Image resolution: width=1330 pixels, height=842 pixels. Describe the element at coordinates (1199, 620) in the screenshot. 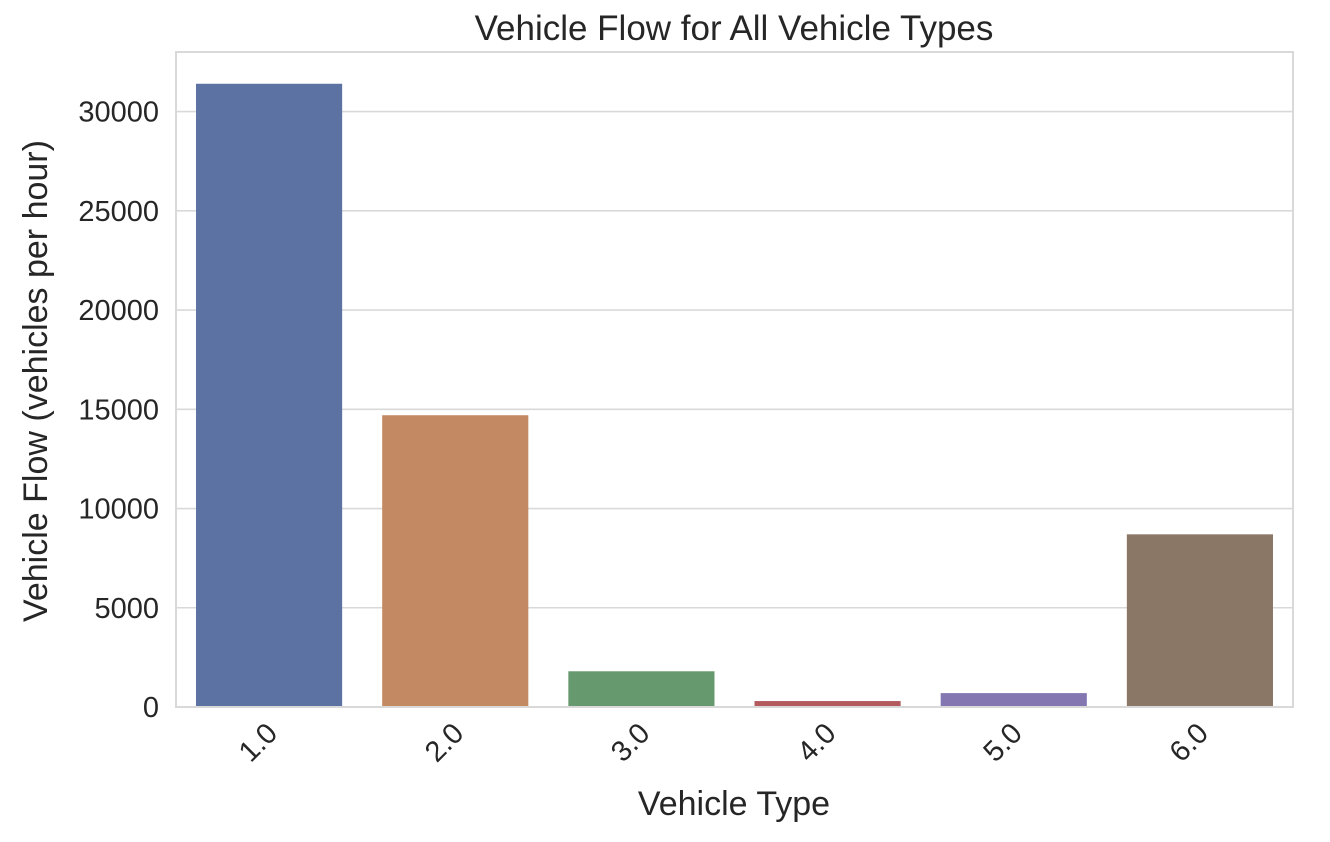

I see `bar-6.0` at that location.